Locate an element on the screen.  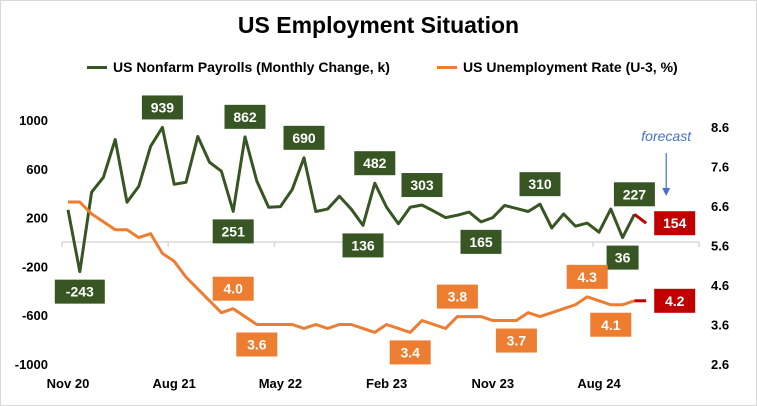
unemployment-data-label: 4.1 is located at coordinates (611, 324).